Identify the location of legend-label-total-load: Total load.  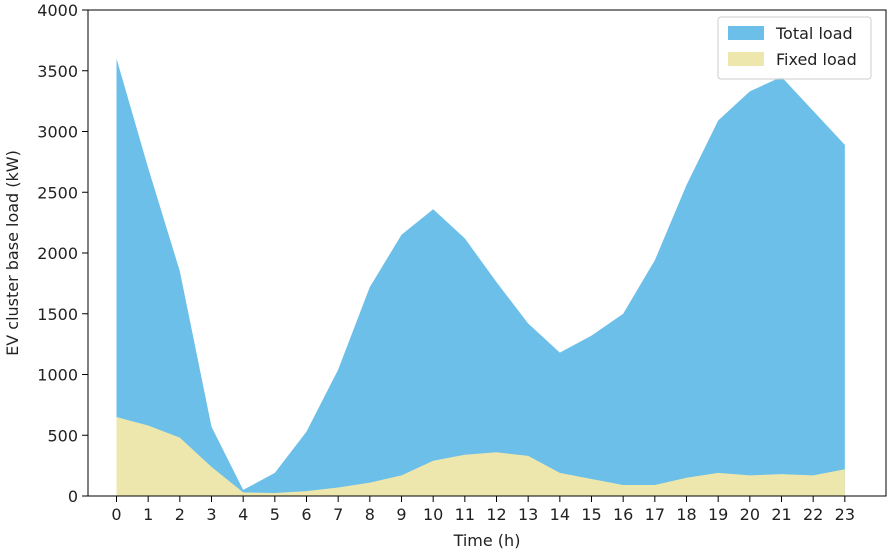
(814, 33).